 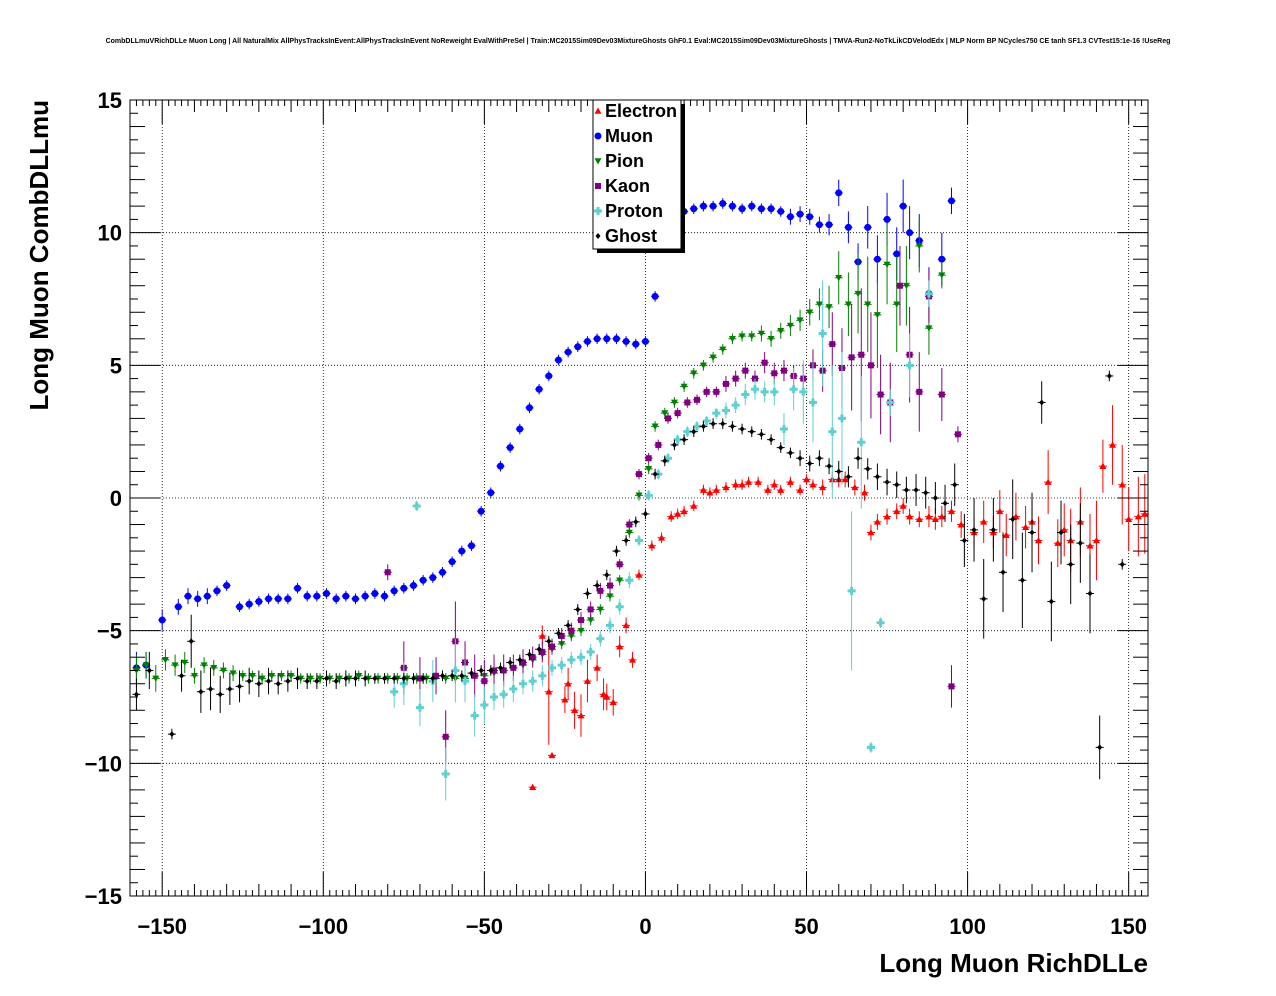 I want to click on y-axis-title: Long Muon CombDLLmu, so click(x=39, y=255).